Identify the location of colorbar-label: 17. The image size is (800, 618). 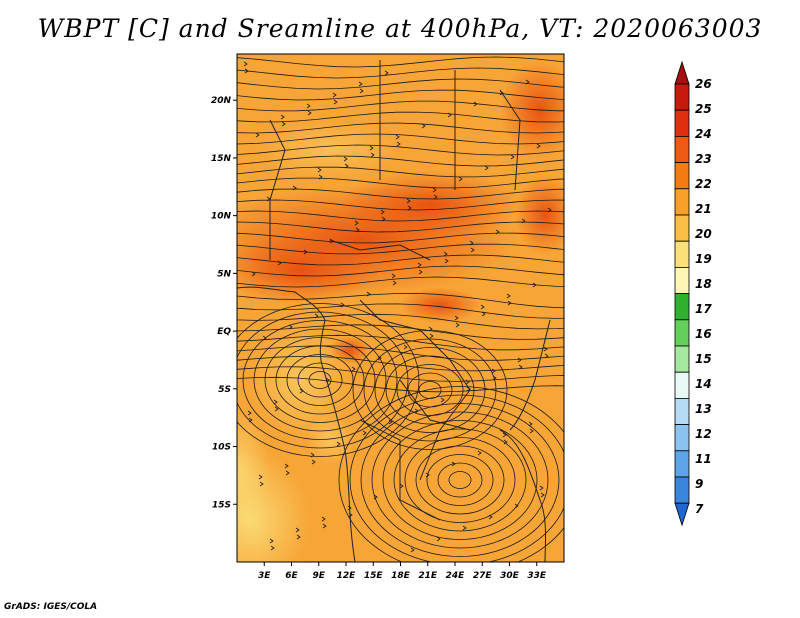
(703, 309).